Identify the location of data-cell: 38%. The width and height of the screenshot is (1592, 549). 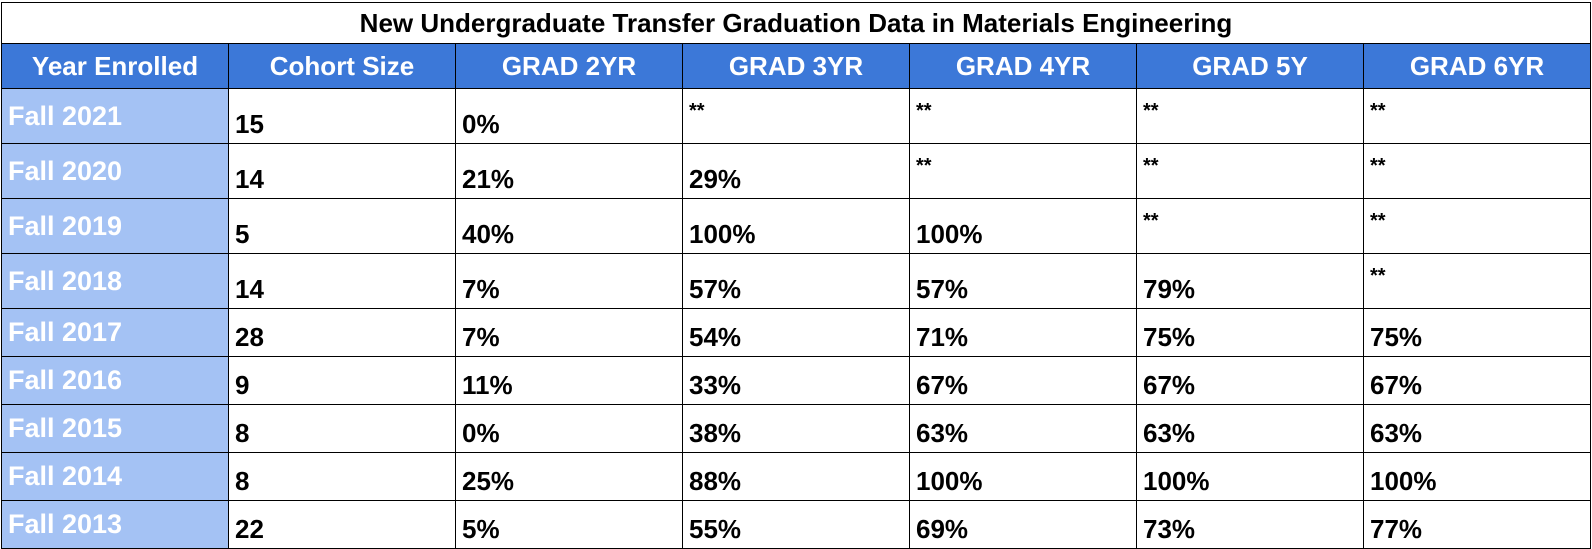
(796, 428).